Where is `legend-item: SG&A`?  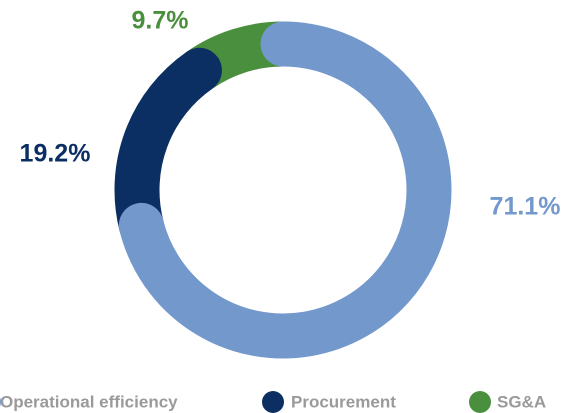 legend-item: SG&A is located at coordinates (507, 402).